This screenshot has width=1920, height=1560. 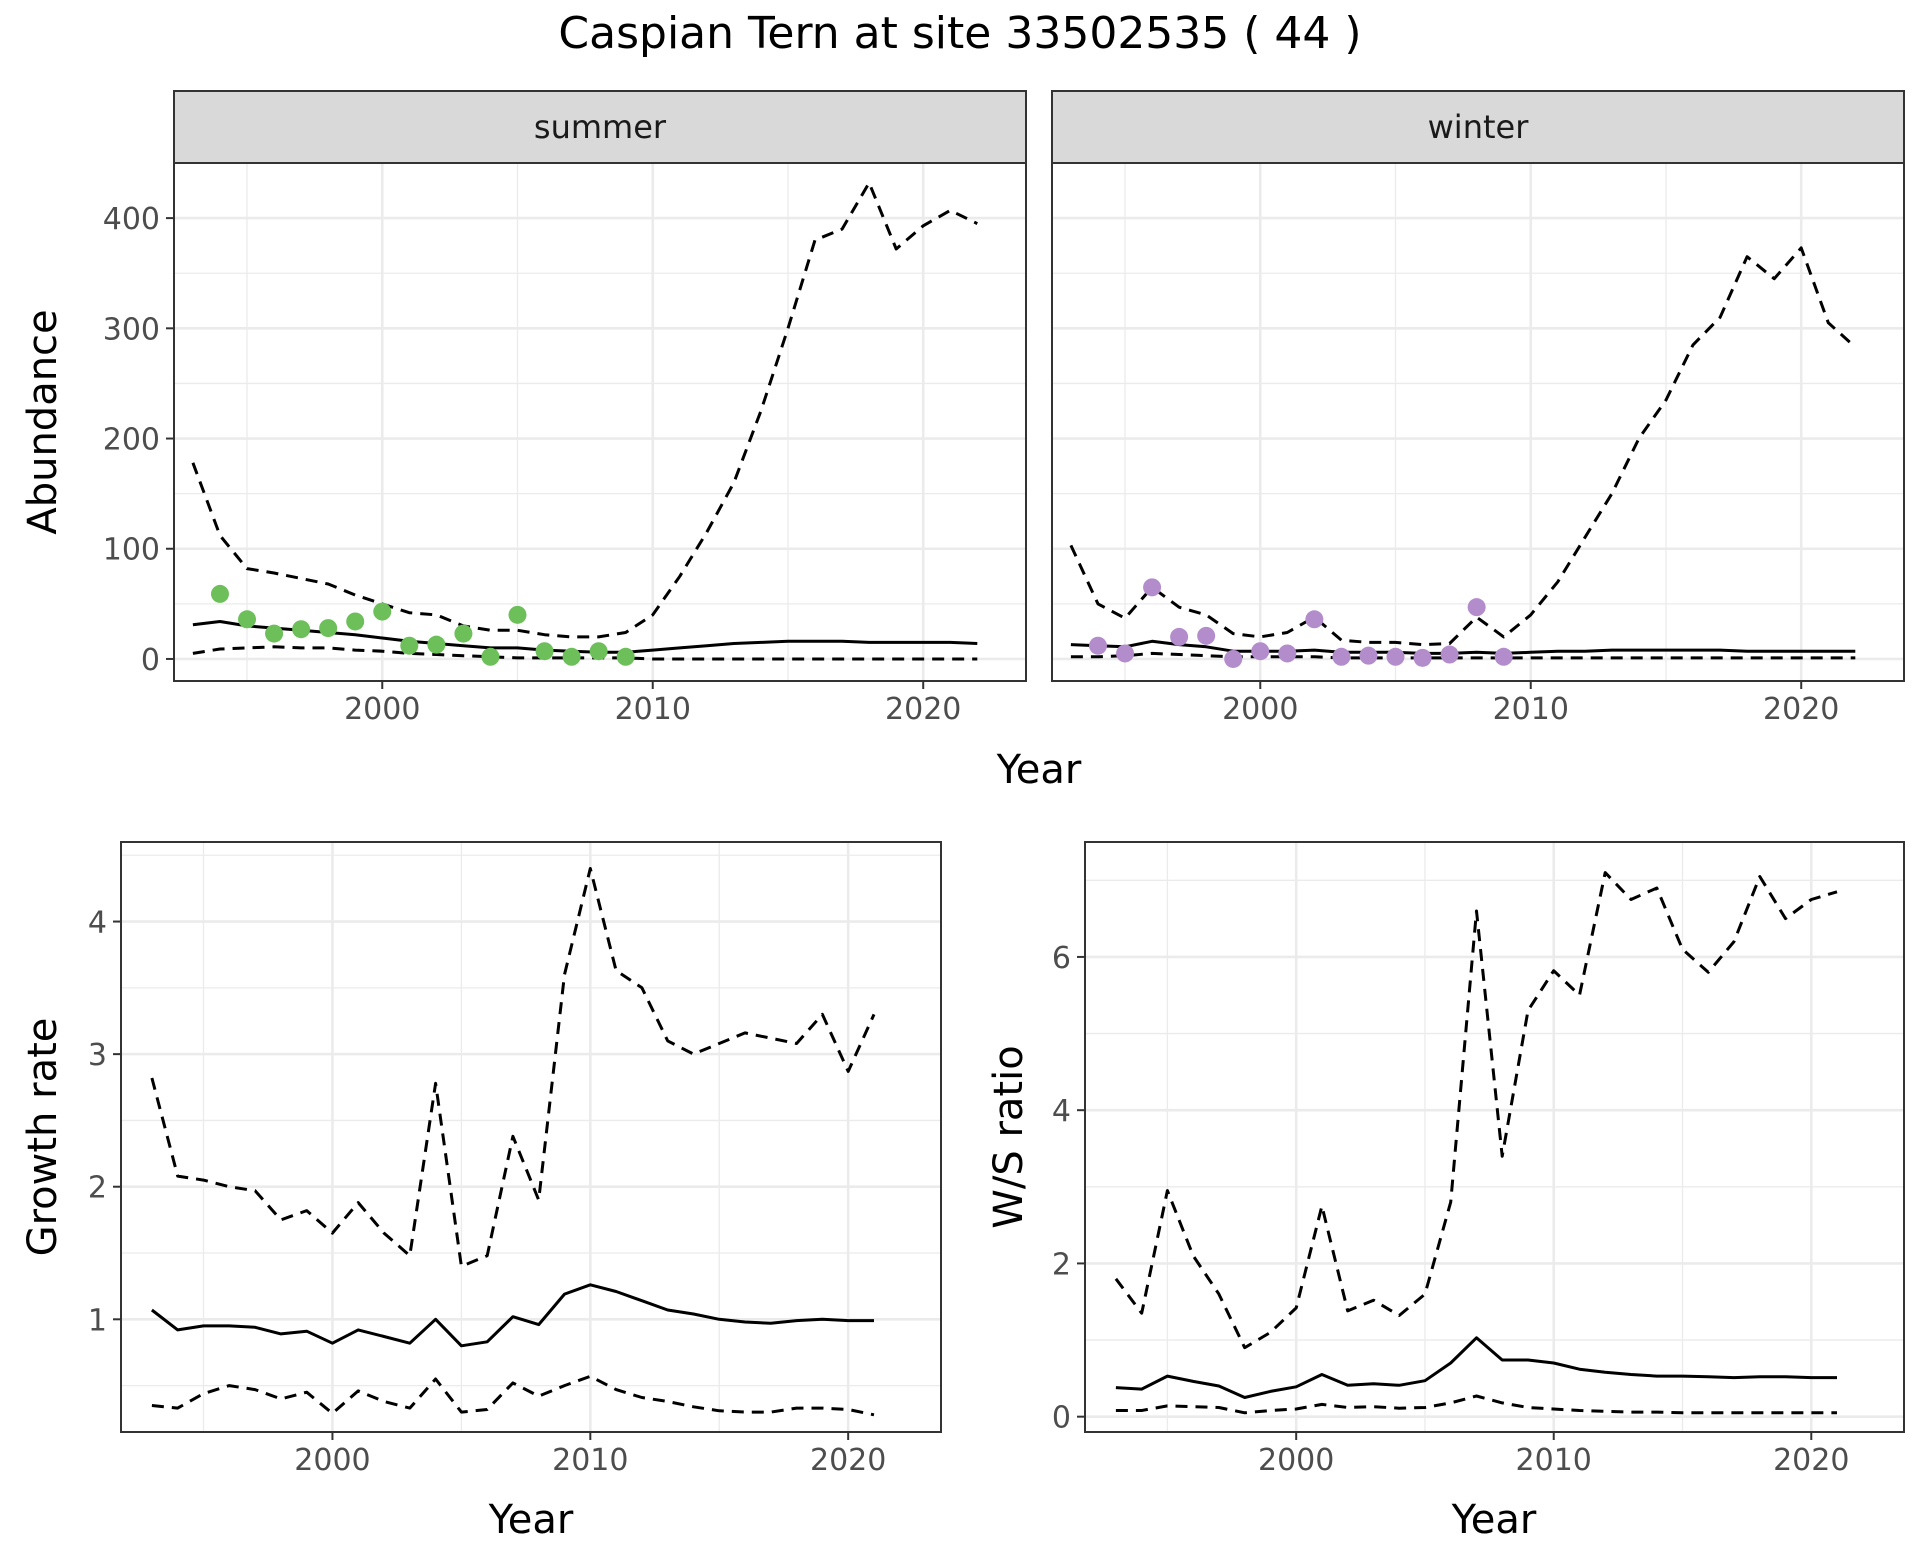 What do you see at coordinates (97, 1320) in the screenshot?
I see `y-tick-label: 1` at bounding box center [97, 1320].